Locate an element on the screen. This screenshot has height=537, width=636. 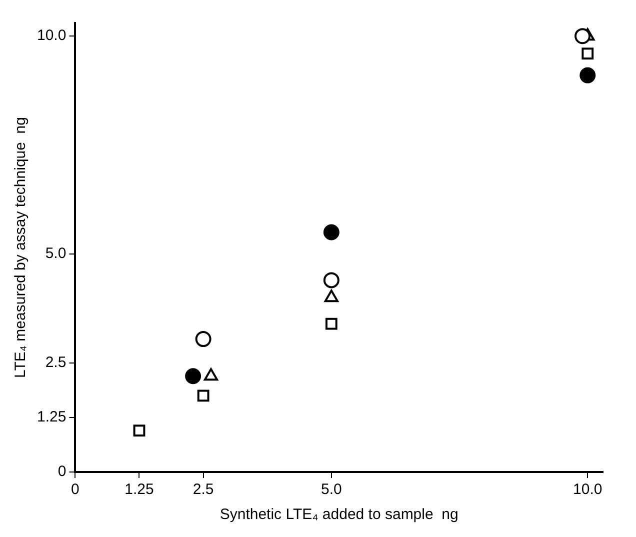
y-tick-label: 10.0 is located at coordinates (51, 35).